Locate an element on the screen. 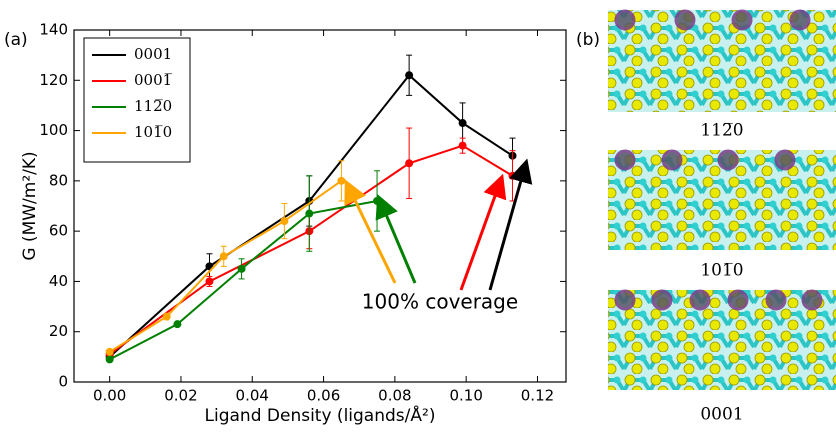 The image size is (836, 432). y-tick-label: 40 is located at coordinates (58, 281).